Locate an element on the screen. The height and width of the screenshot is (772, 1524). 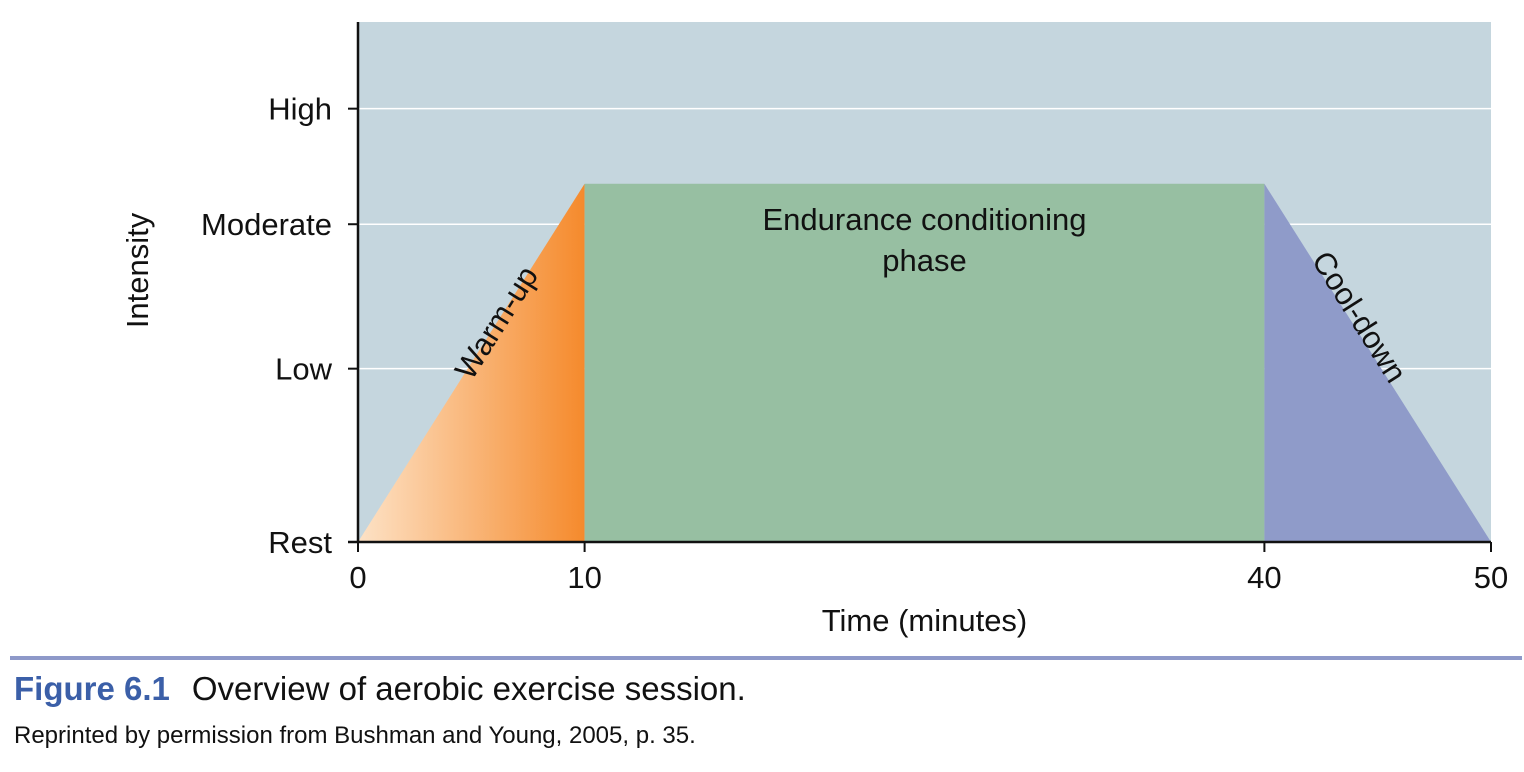
y-axis-label: Intensity is located at coordinates (137, 270).